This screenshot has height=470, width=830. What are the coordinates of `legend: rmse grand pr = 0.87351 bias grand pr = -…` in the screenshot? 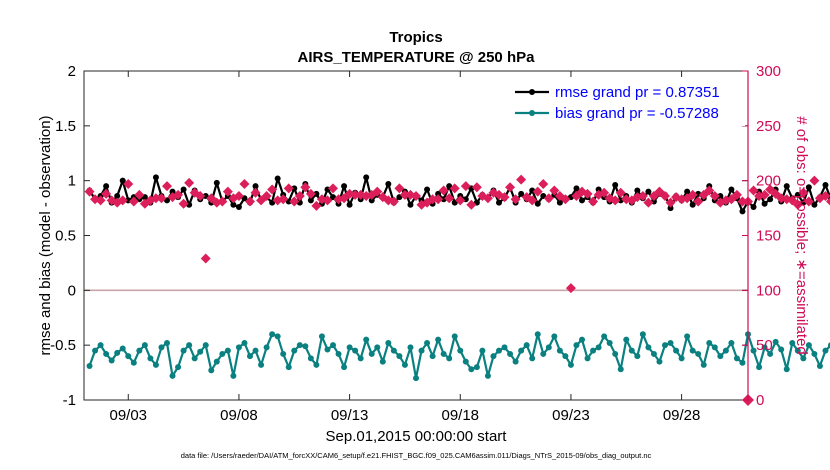 It's located at (629, 103).